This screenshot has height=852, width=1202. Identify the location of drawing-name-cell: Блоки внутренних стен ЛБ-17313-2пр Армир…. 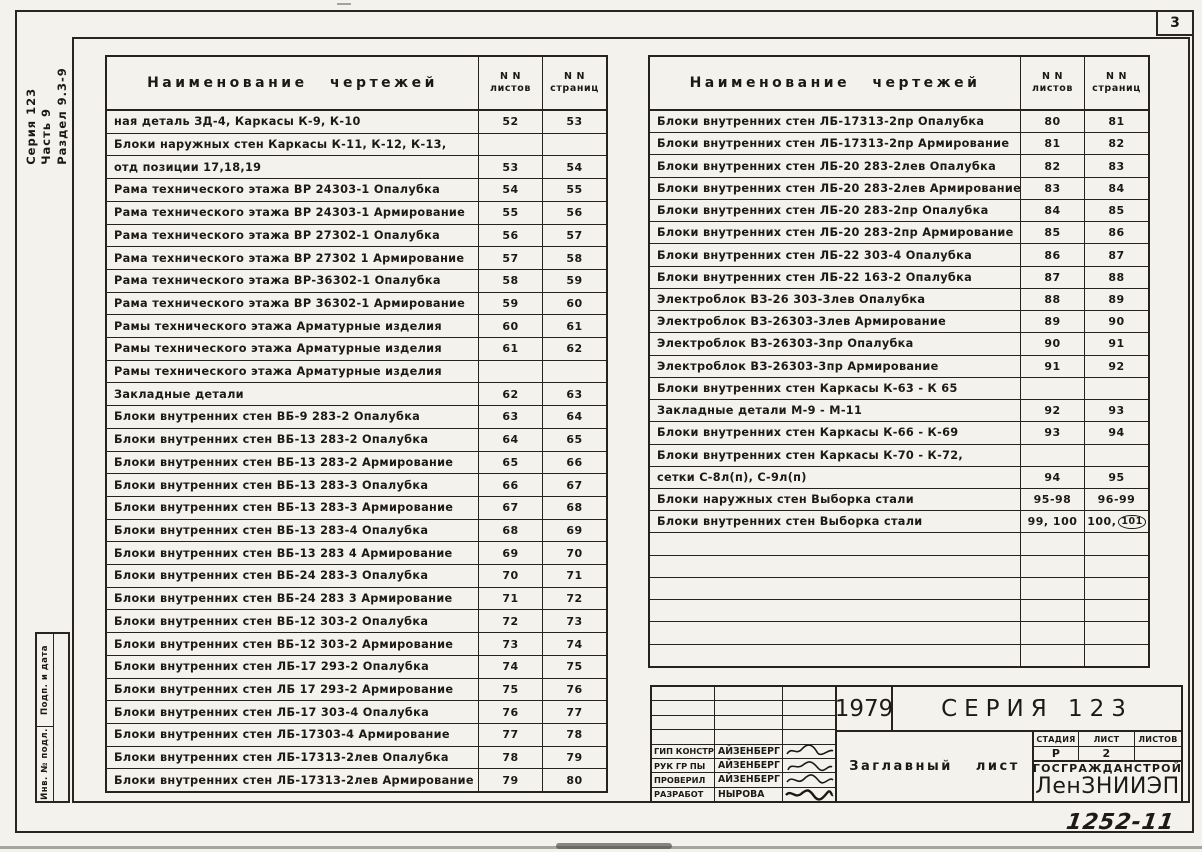
(833, 144).